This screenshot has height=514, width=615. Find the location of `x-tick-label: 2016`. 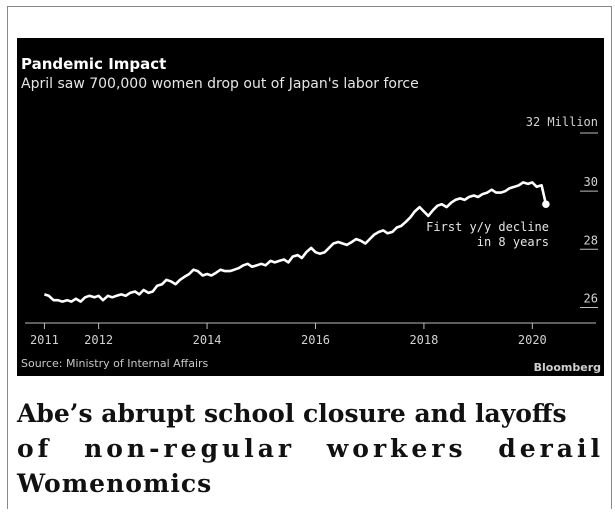

x-tick-label: 2016 is located at coordinates (315, 340).